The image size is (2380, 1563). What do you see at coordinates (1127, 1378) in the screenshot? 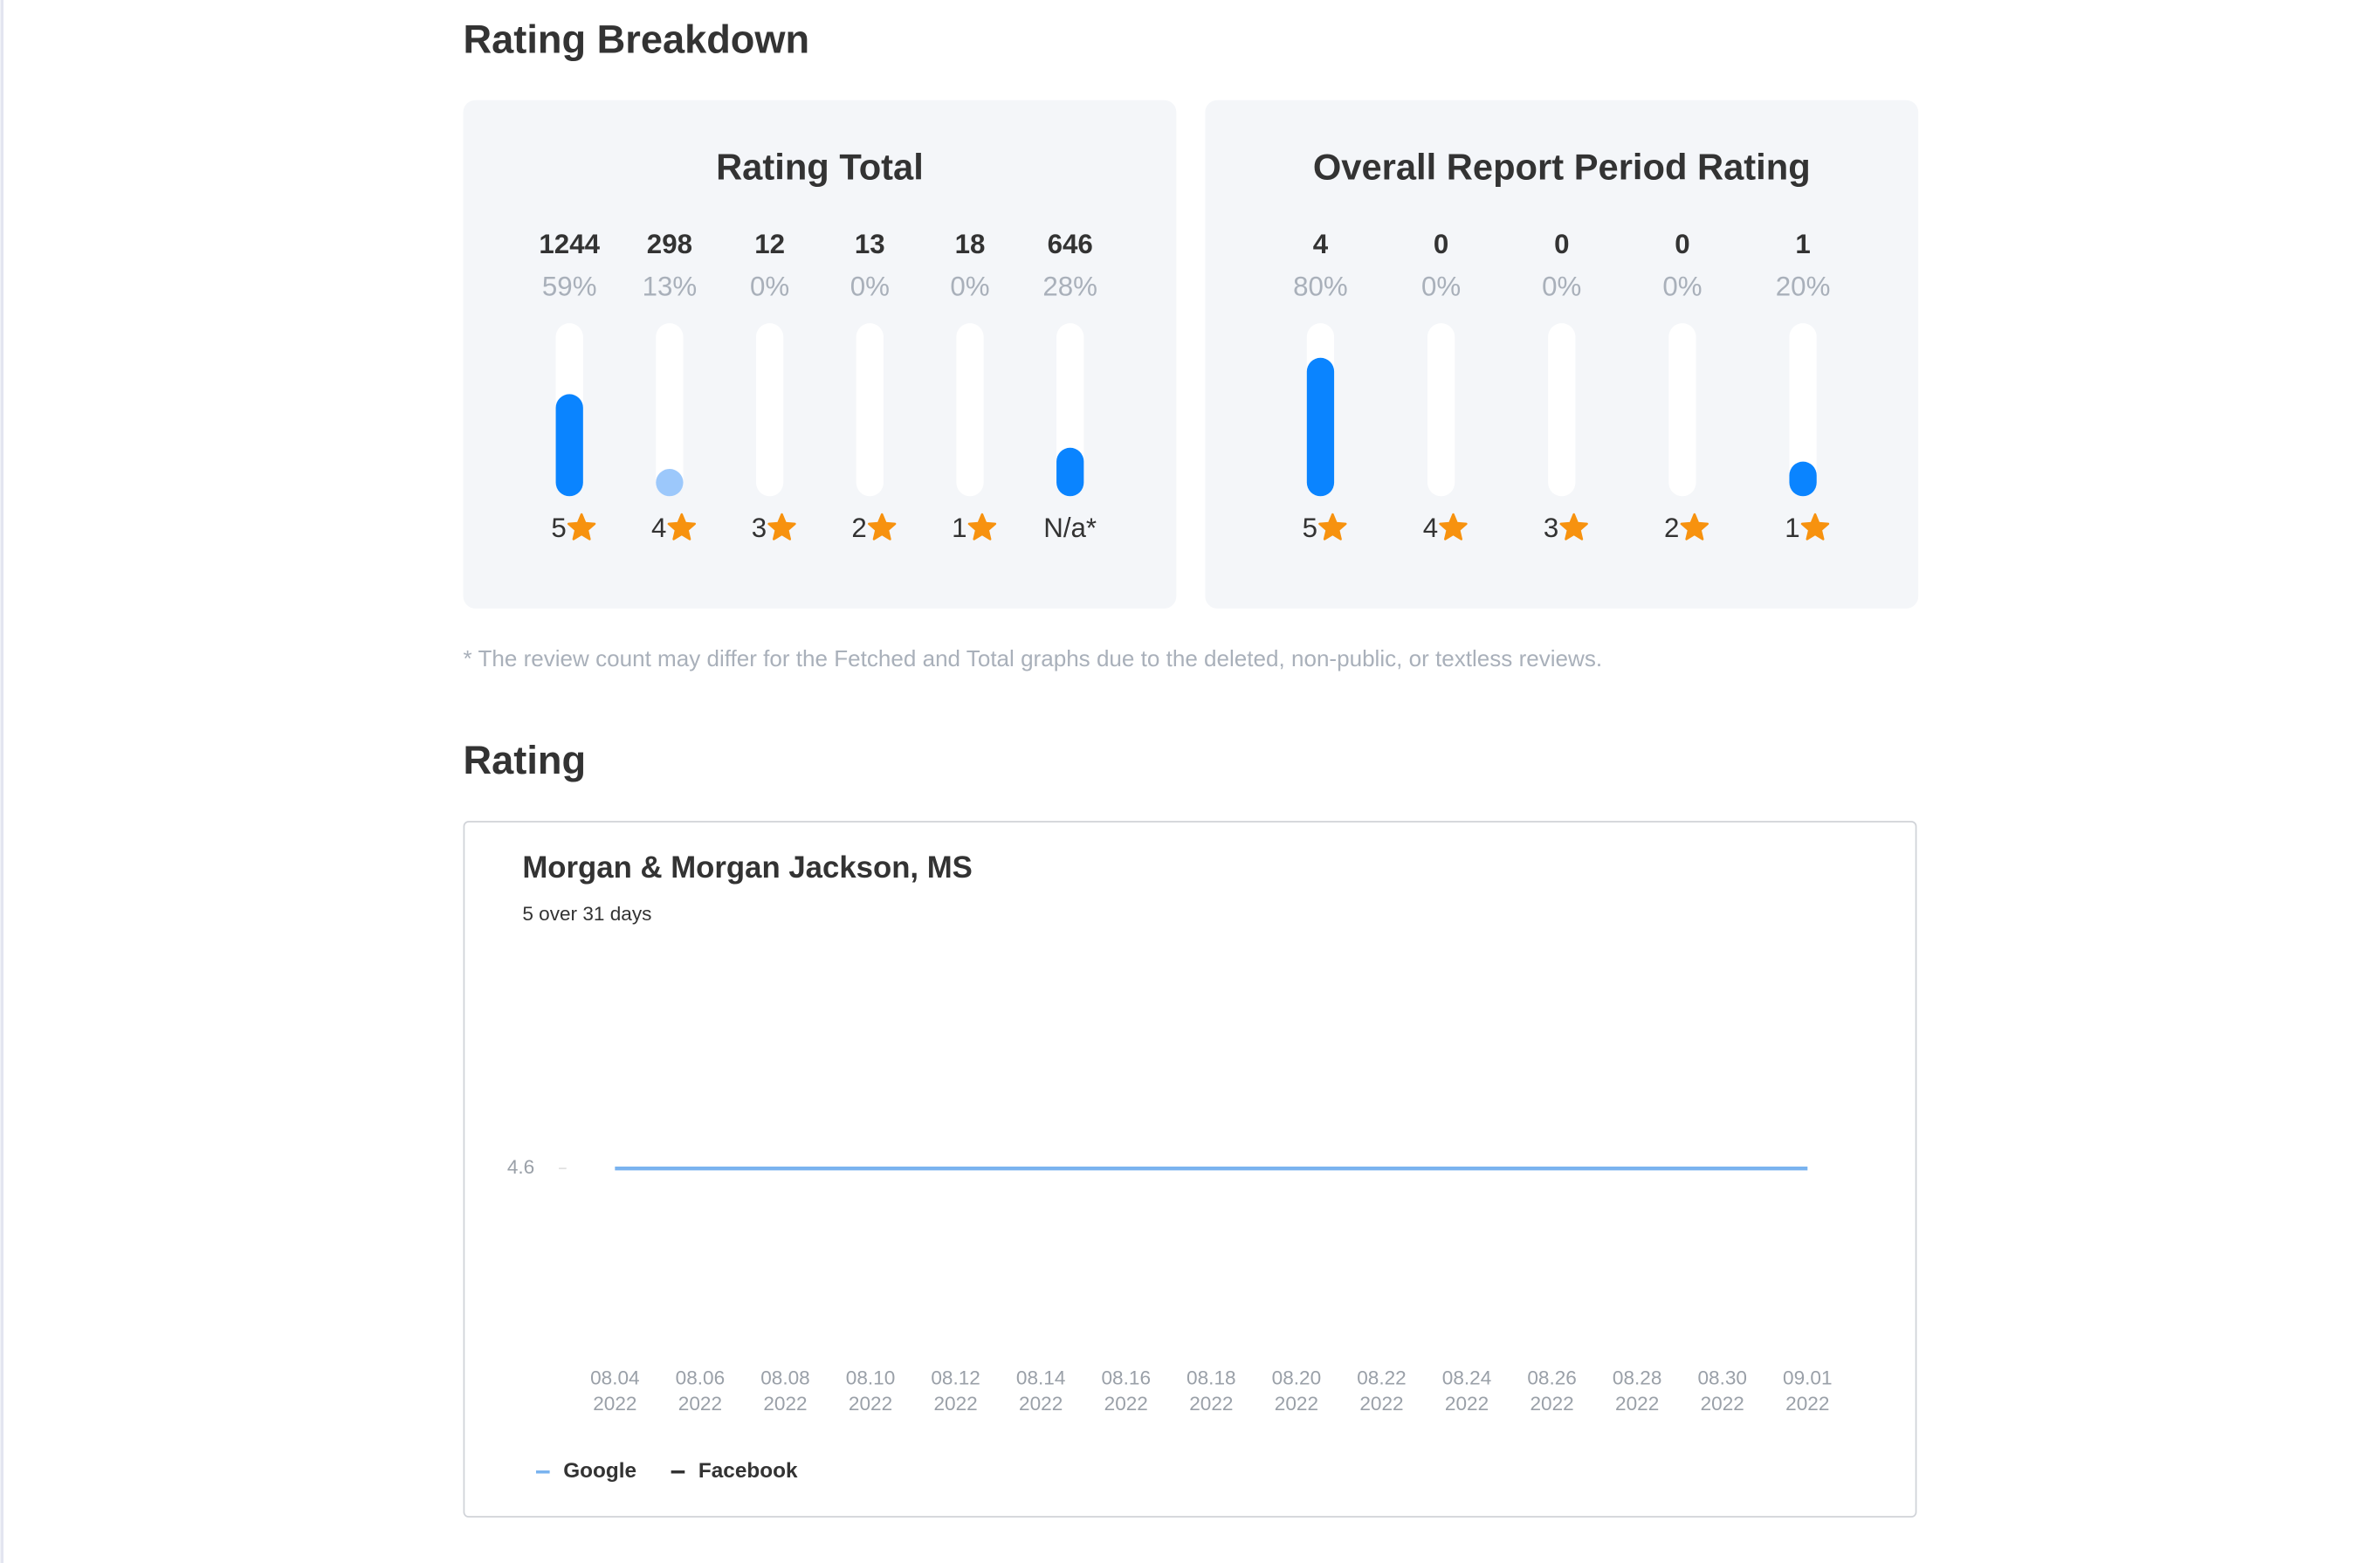
I see `x-tick-label: 08.16` at bounding box center [1127, 1378].